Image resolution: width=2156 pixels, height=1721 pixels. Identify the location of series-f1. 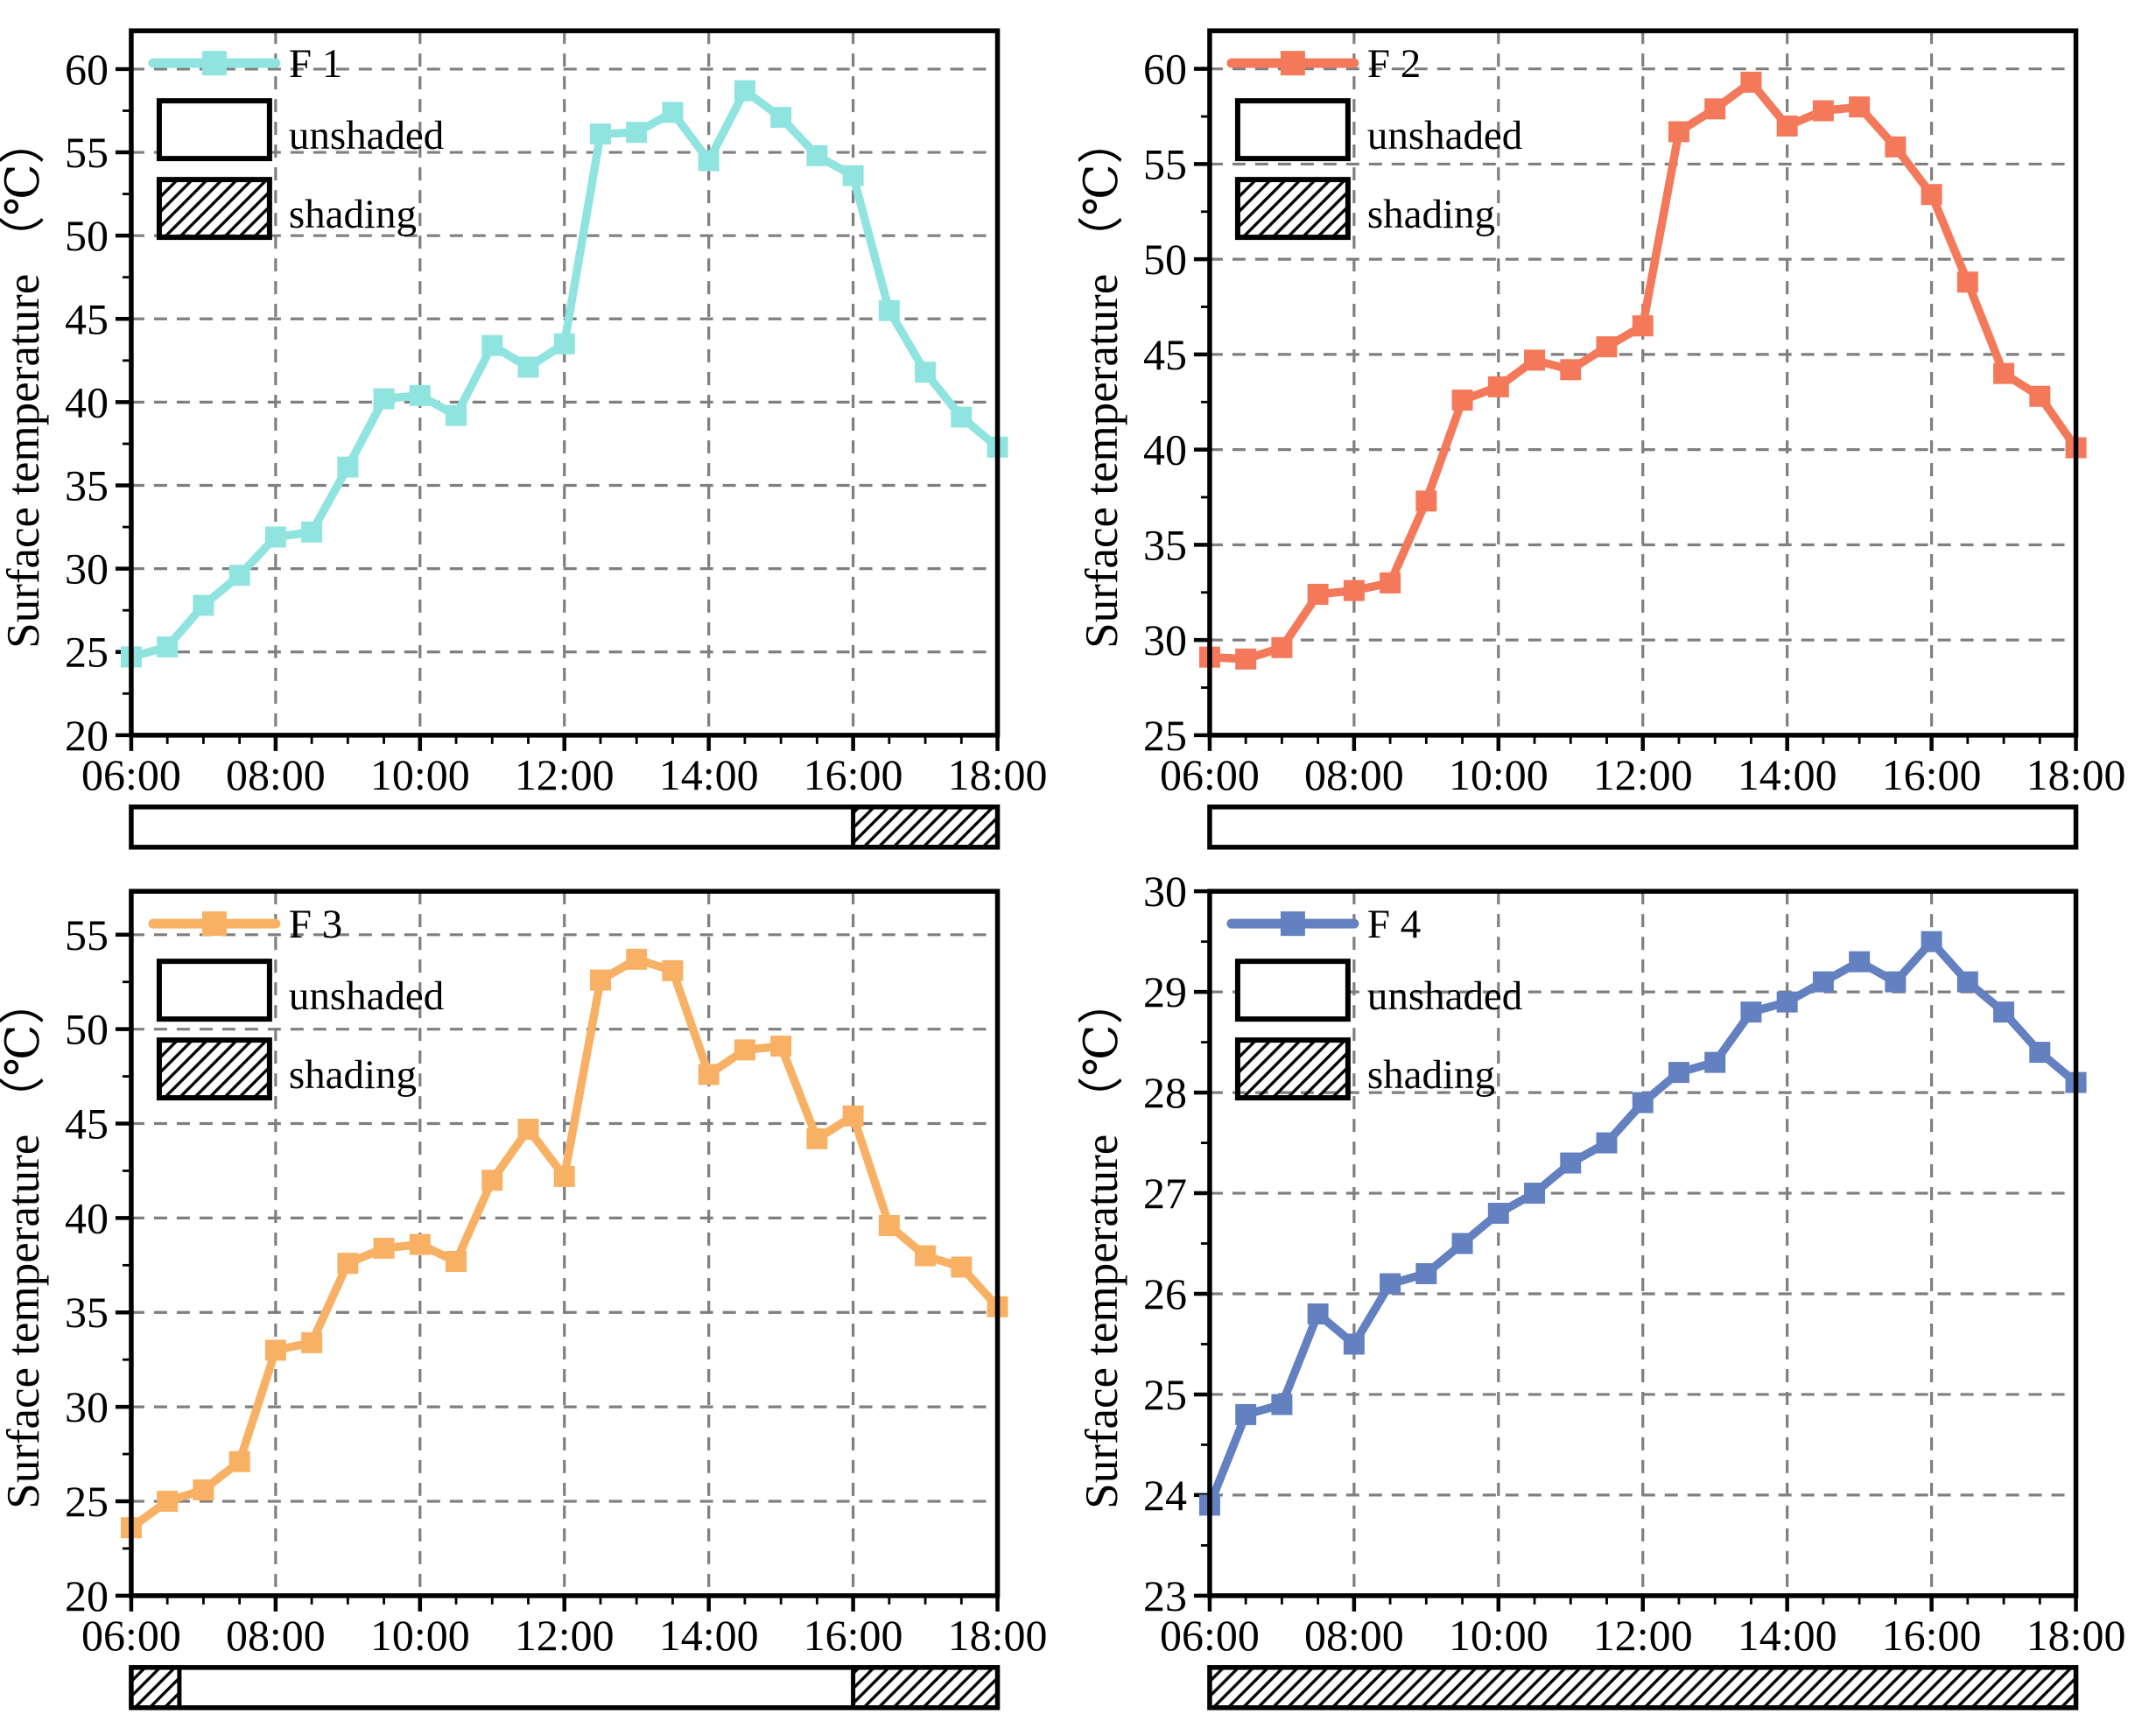
(564, 374).